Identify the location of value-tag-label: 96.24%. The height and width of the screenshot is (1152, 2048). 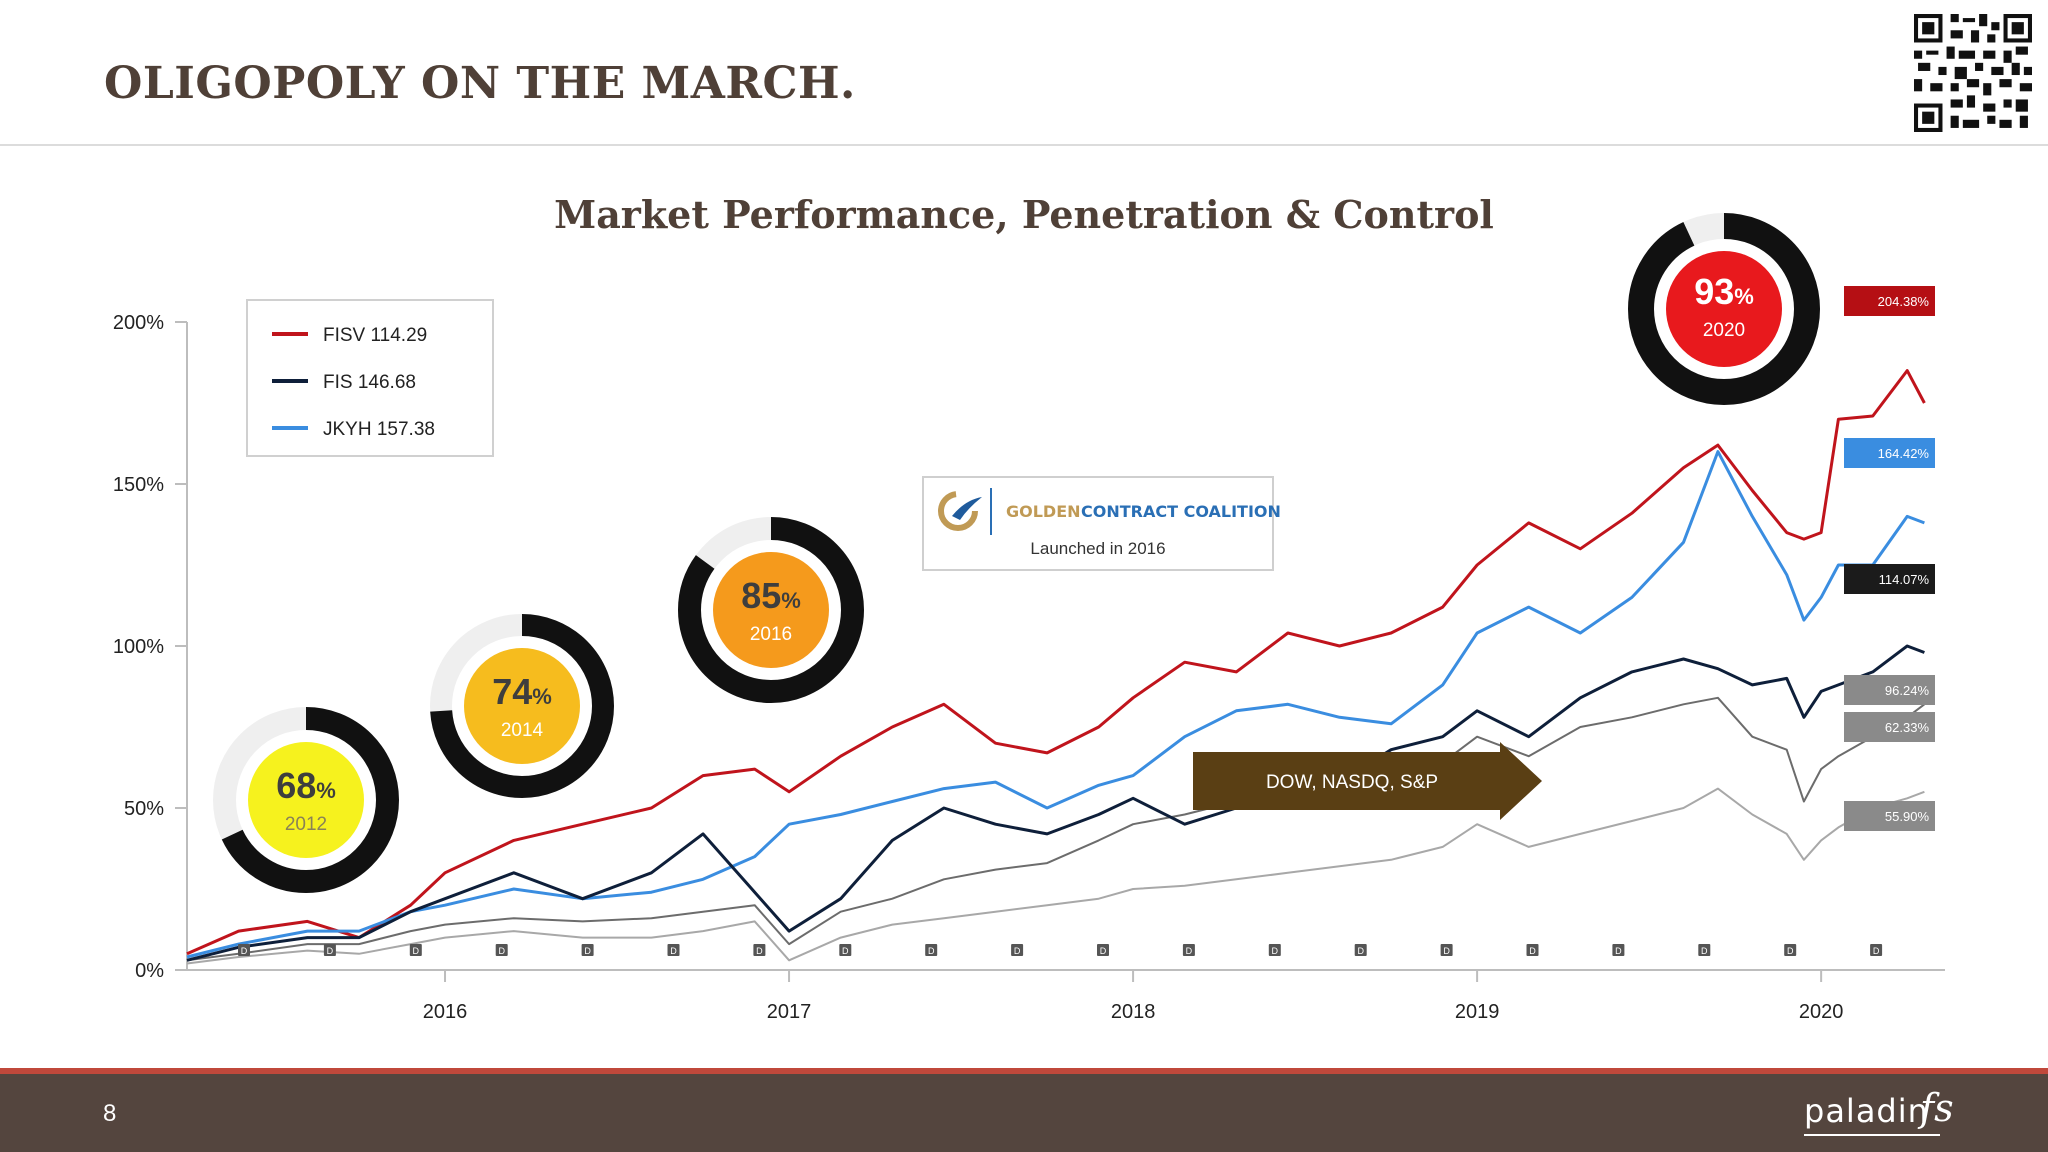
(1907, 690).